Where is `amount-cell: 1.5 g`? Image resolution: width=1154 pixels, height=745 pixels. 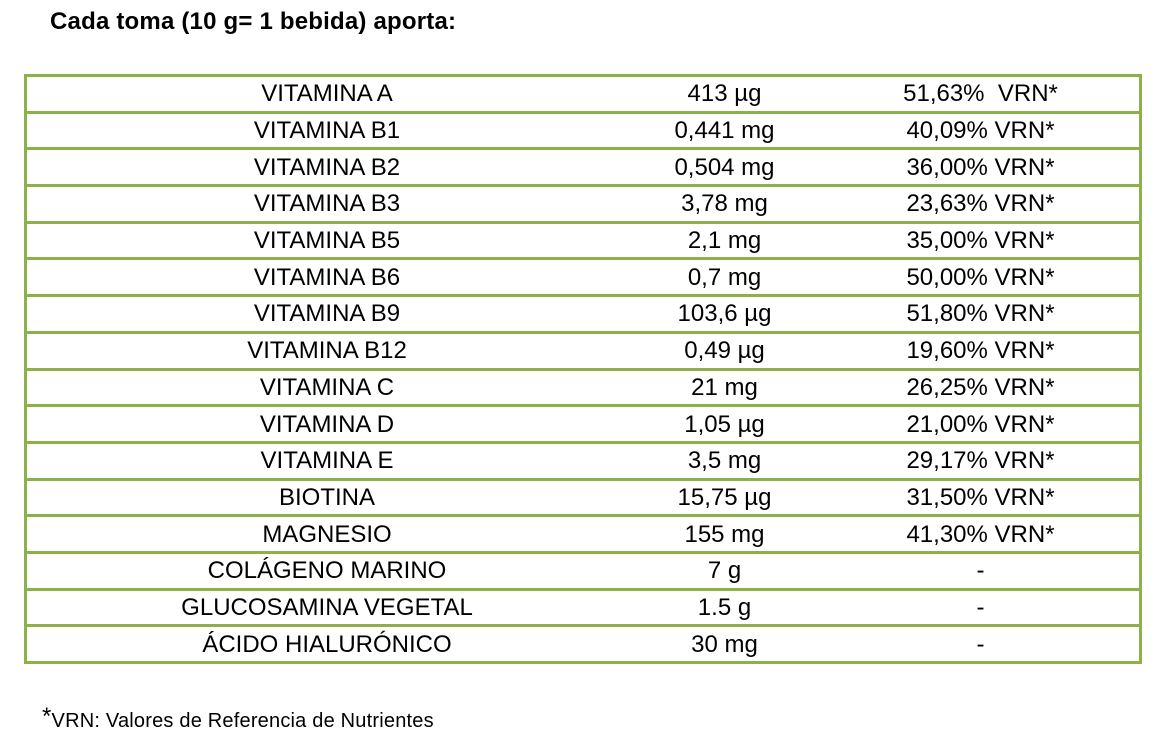 amount-cell: 1.5 g is located at coordinates (724, 606).